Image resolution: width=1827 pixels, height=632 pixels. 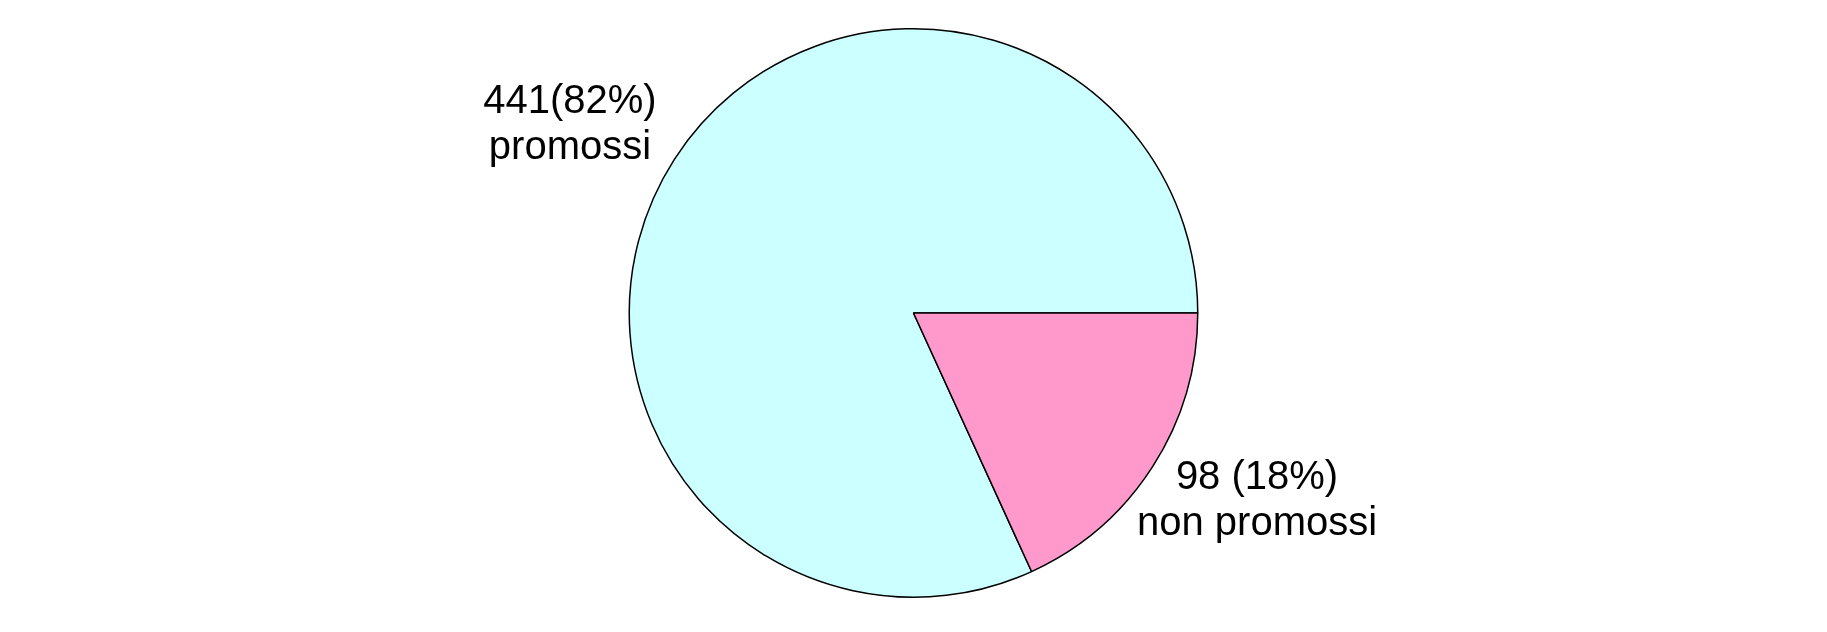 I want to click on data-label: 98 (18%), so click(x=1257, y=474).